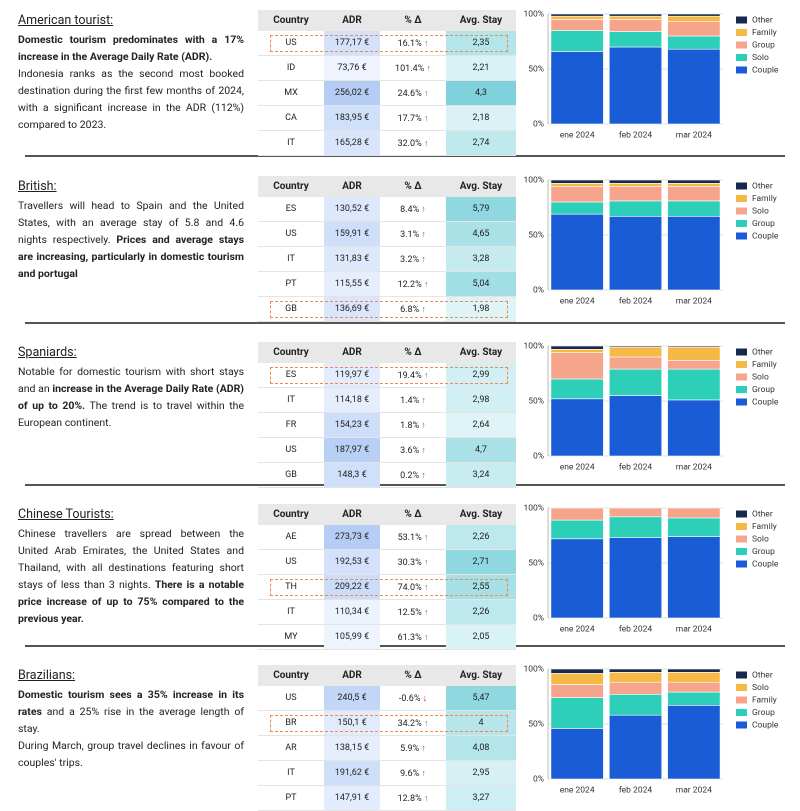 The image size is (800, 811). Describe the element at coordinates (387, 675) in the screenshot. I see `header-row: Country ADR% Δ Avg. Stay` at that location.